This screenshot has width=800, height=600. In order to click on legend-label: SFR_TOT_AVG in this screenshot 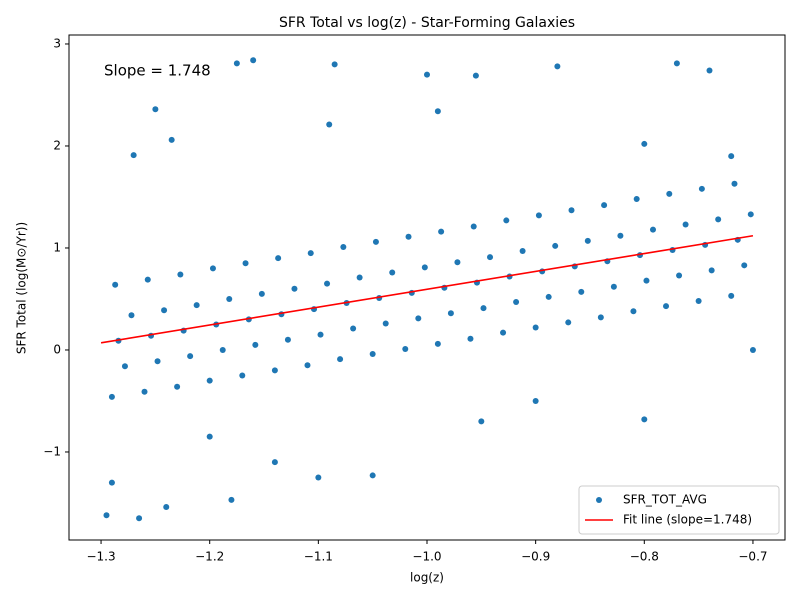, I will do `click(665, 500)`.